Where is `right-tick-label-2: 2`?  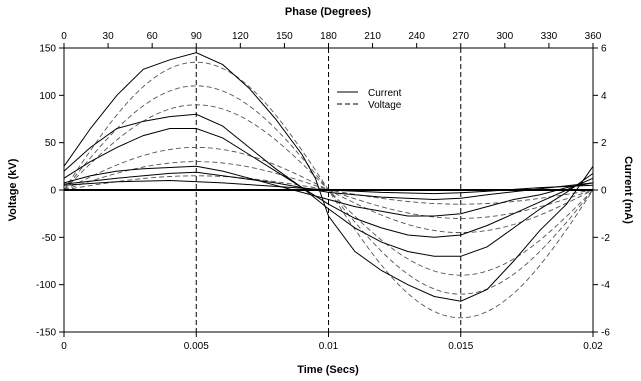 right-tick-label-2: 2 is located at coordinates (604, 143).